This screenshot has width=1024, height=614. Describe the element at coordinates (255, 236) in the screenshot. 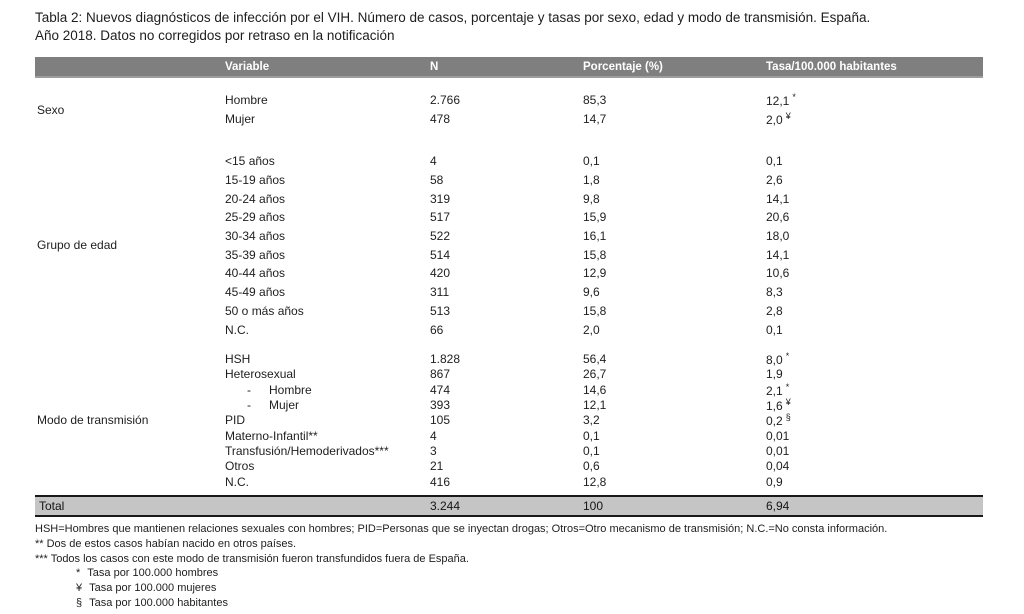

I see `variable-label: 30-34 años` at that location.